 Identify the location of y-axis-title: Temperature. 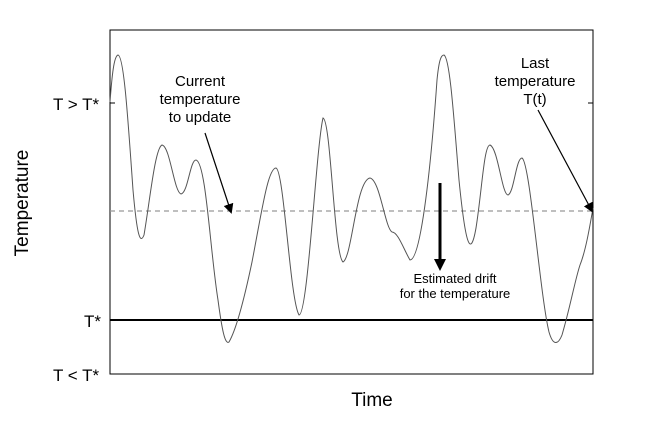
(22, 203).